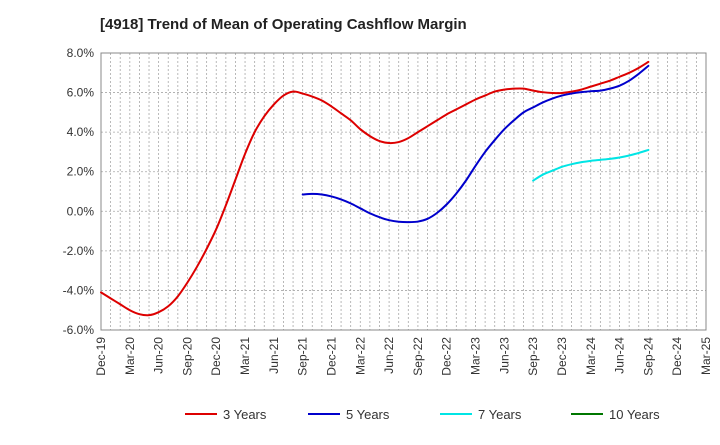 The height and width of the screenshot is (445, 720). Describe the element at coordinates (368, 414) in the screenshot. I see `legend-label: 5 Years` at that location.